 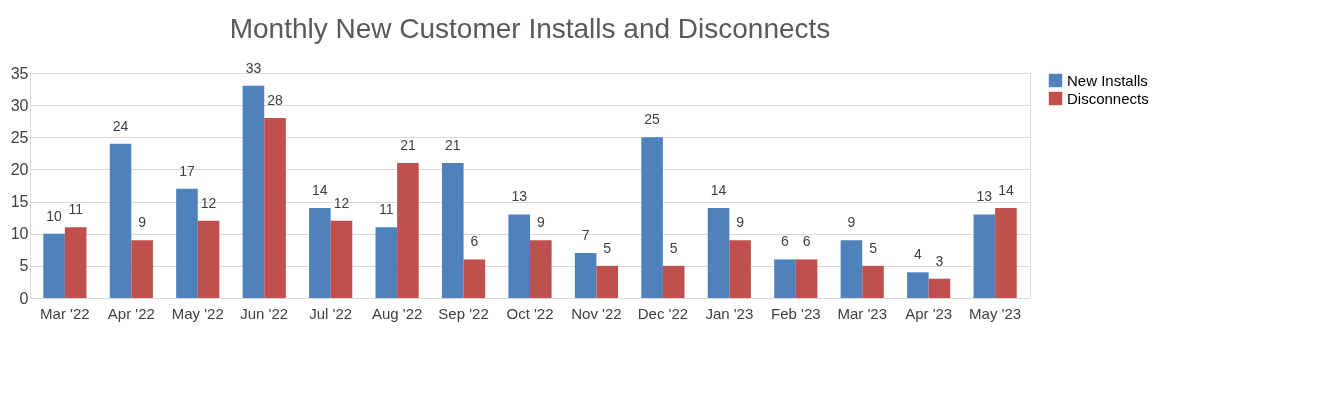 I want to click on data-label: 28, so click(x=275, y=100).